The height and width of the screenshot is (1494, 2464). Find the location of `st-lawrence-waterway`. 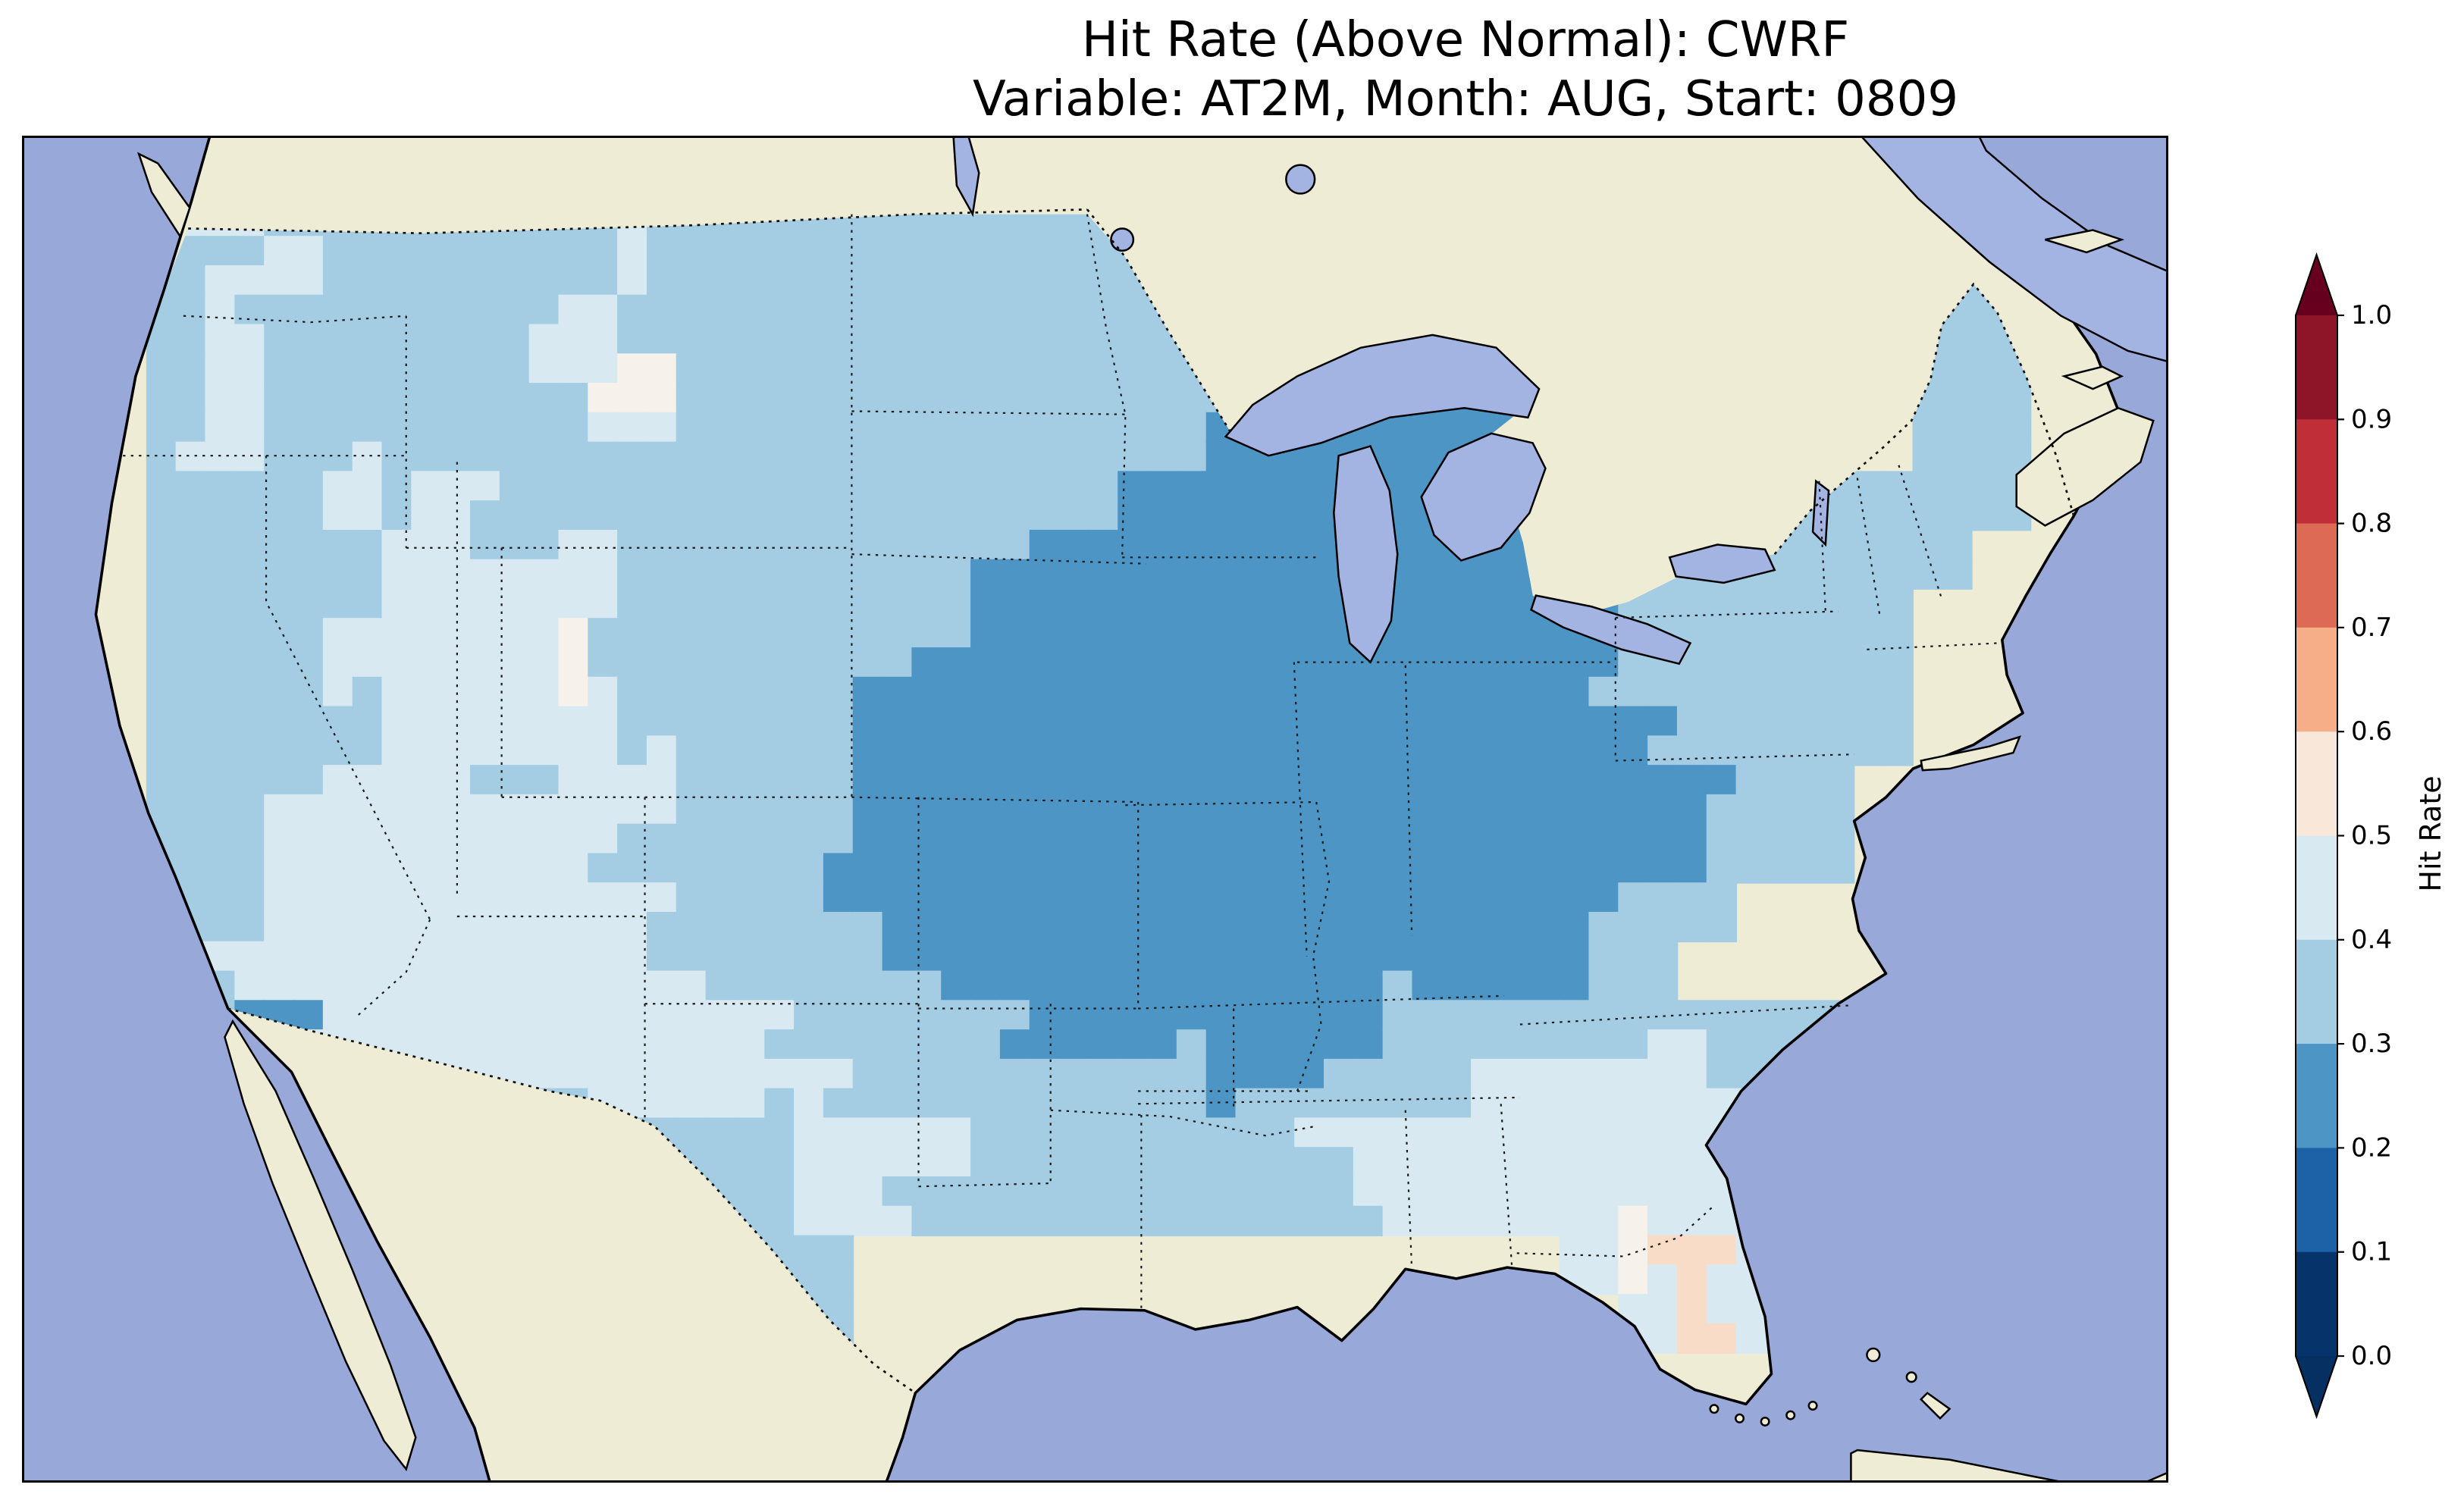

st-lawrence-waterway is located at coordinates (2013, 250).